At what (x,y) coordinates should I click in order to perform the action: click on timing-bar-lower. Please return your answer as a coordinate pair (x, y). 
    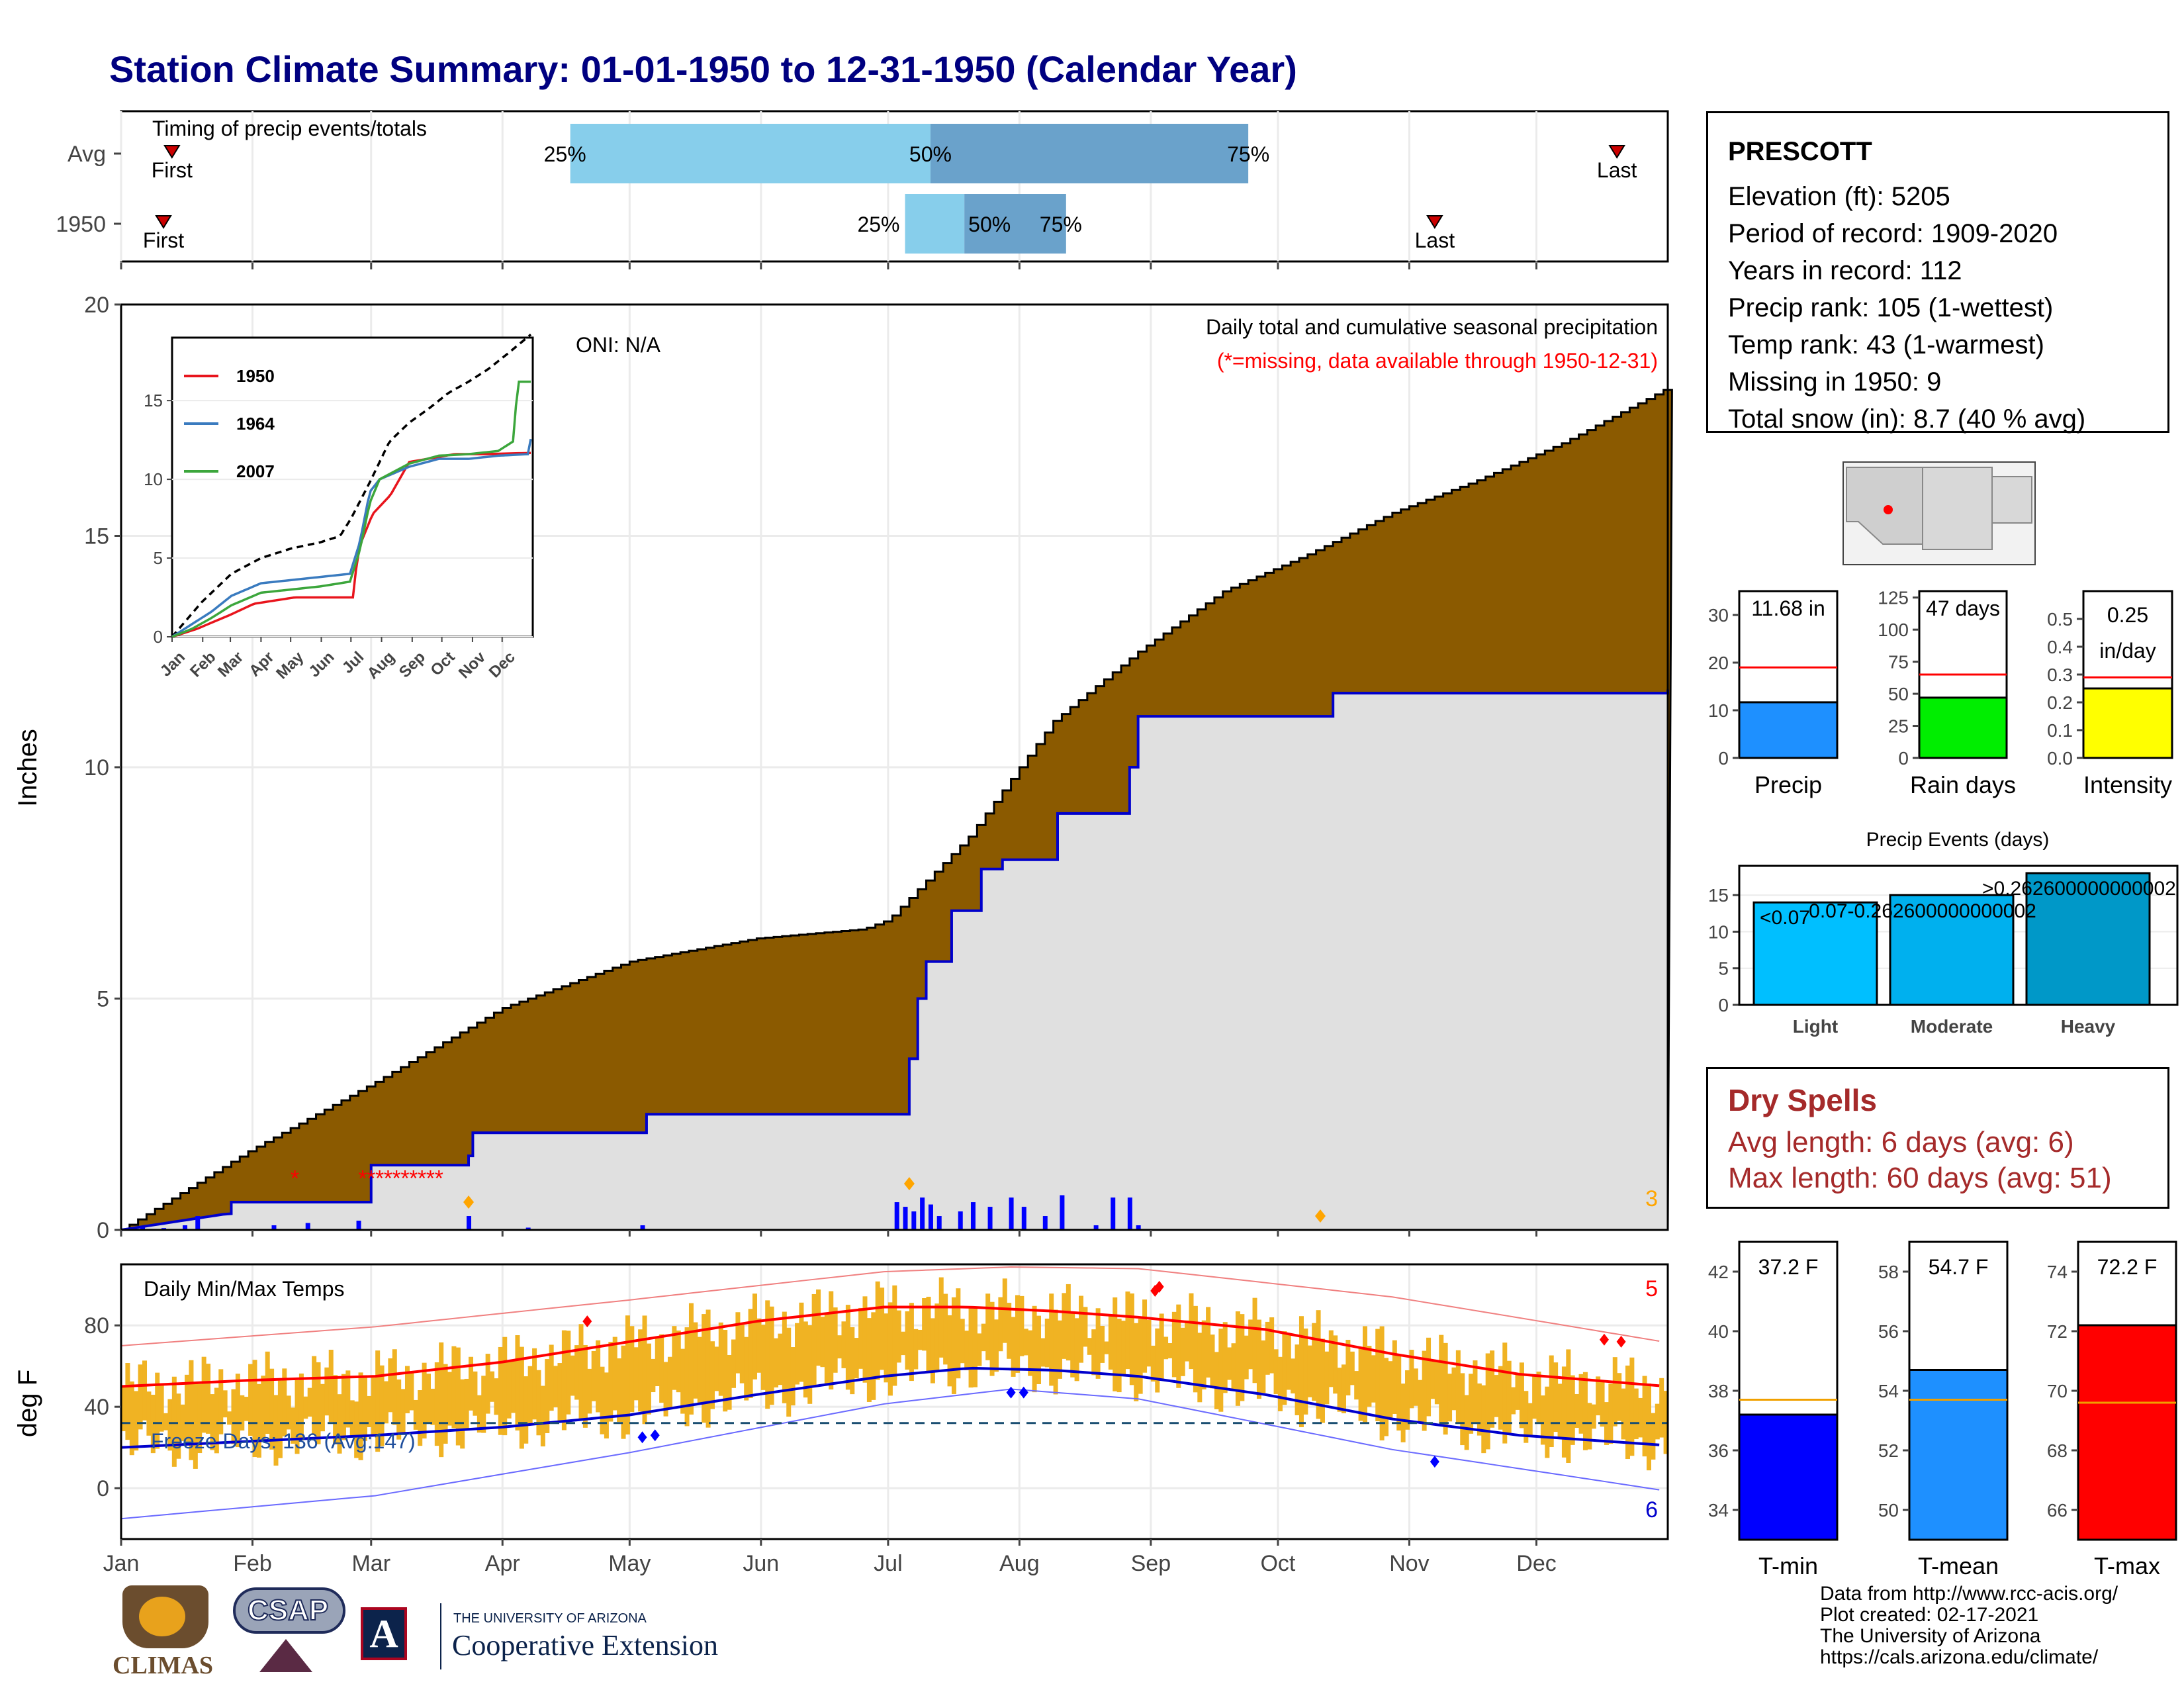
    Looking at the image, I should click on (935, 224).